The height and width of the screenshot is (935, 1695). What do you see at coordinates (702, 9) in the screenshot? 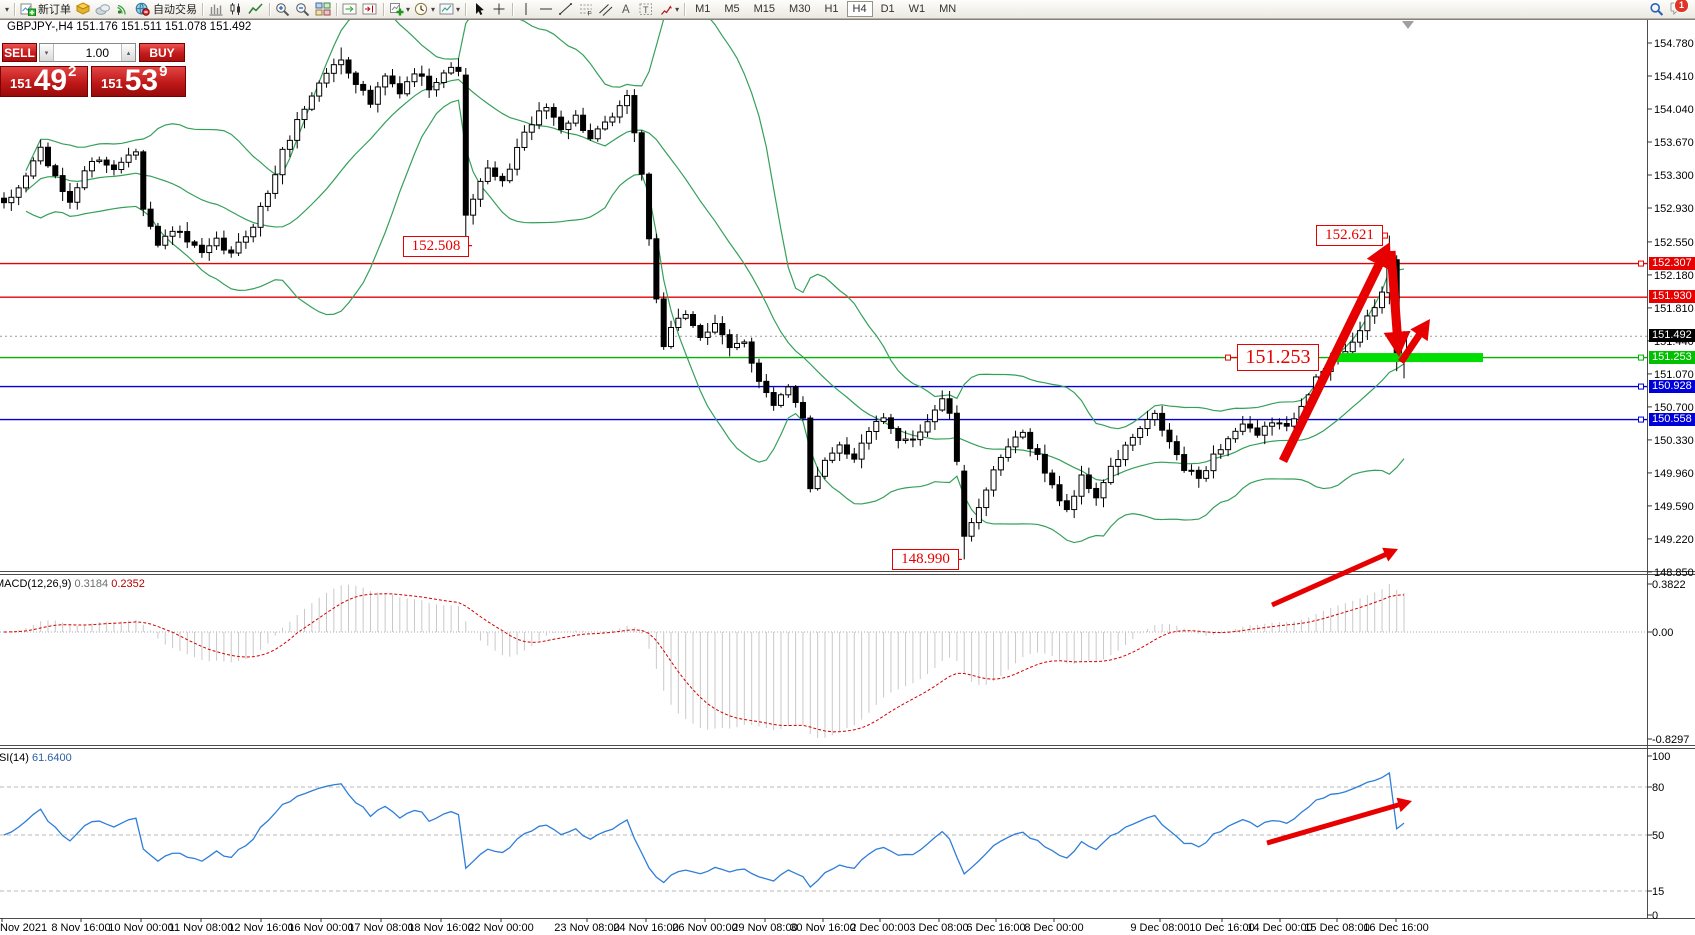
I see `timeframe-button-M1: M1` at bounding box center [702, 9].